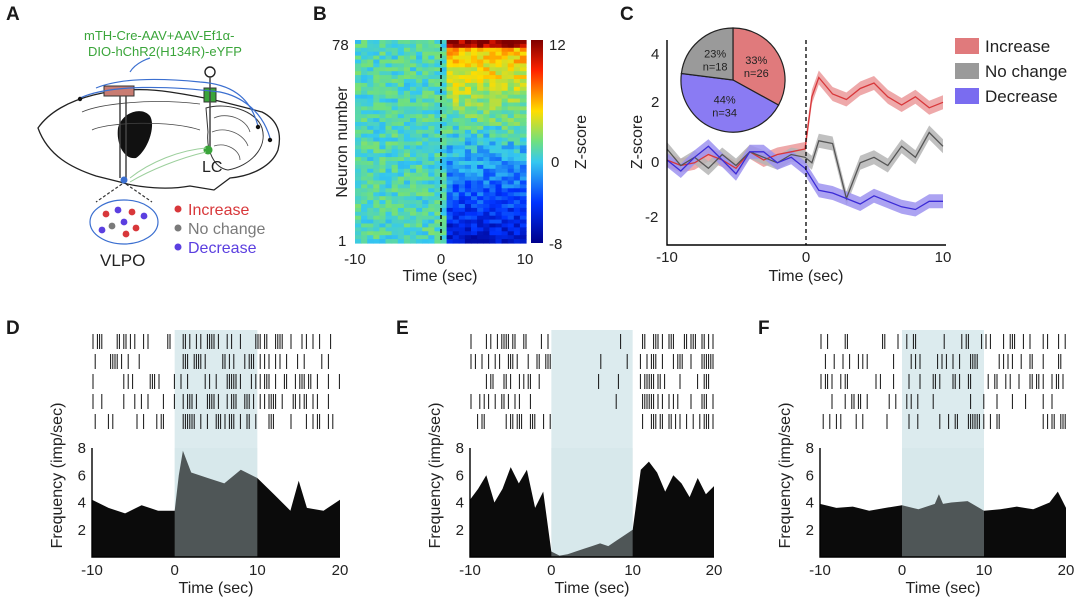  I want to click on colorbar-tick: -8, so click(555, 244).